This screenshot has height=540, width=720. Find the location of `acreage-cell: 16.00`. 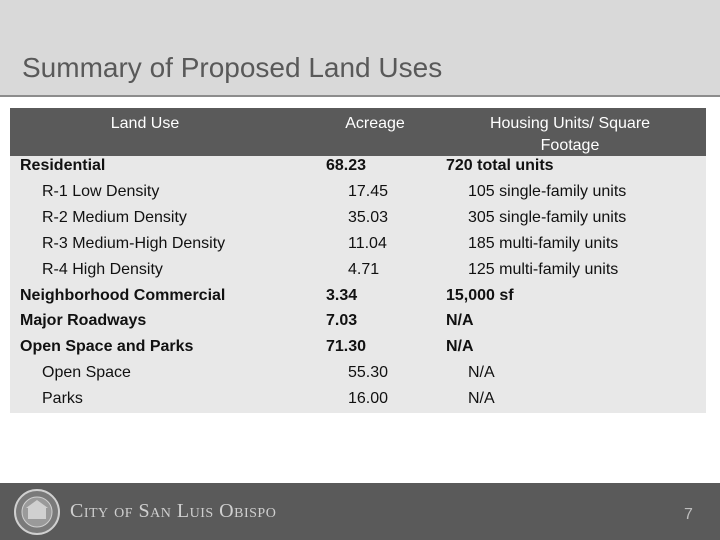

acreage-cell: 16.00 is located at coordinates (368, 399).